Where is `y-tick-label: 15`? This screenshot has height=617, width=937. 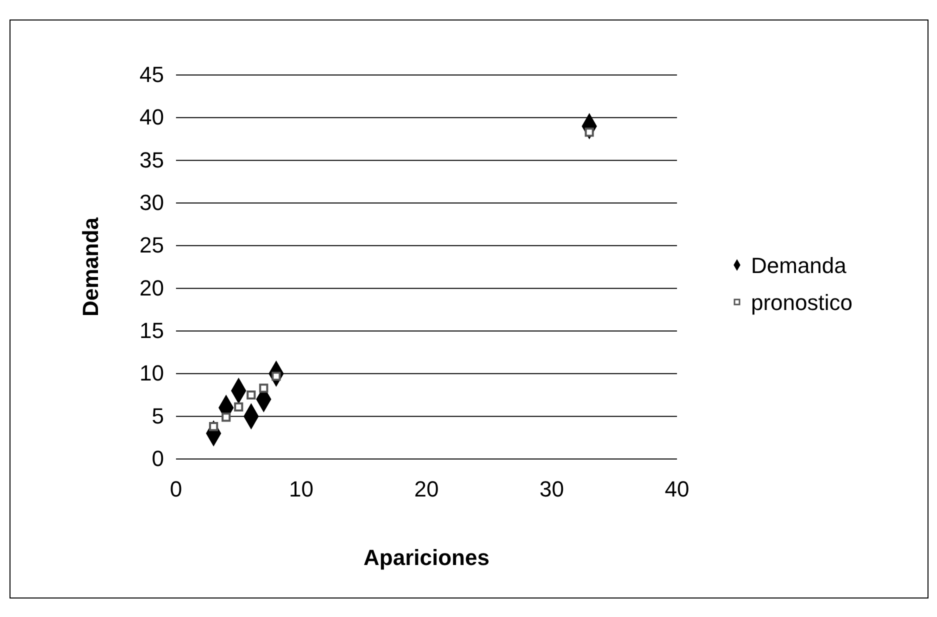
y-tick-label: 15 is located at coordinates (152, 331).